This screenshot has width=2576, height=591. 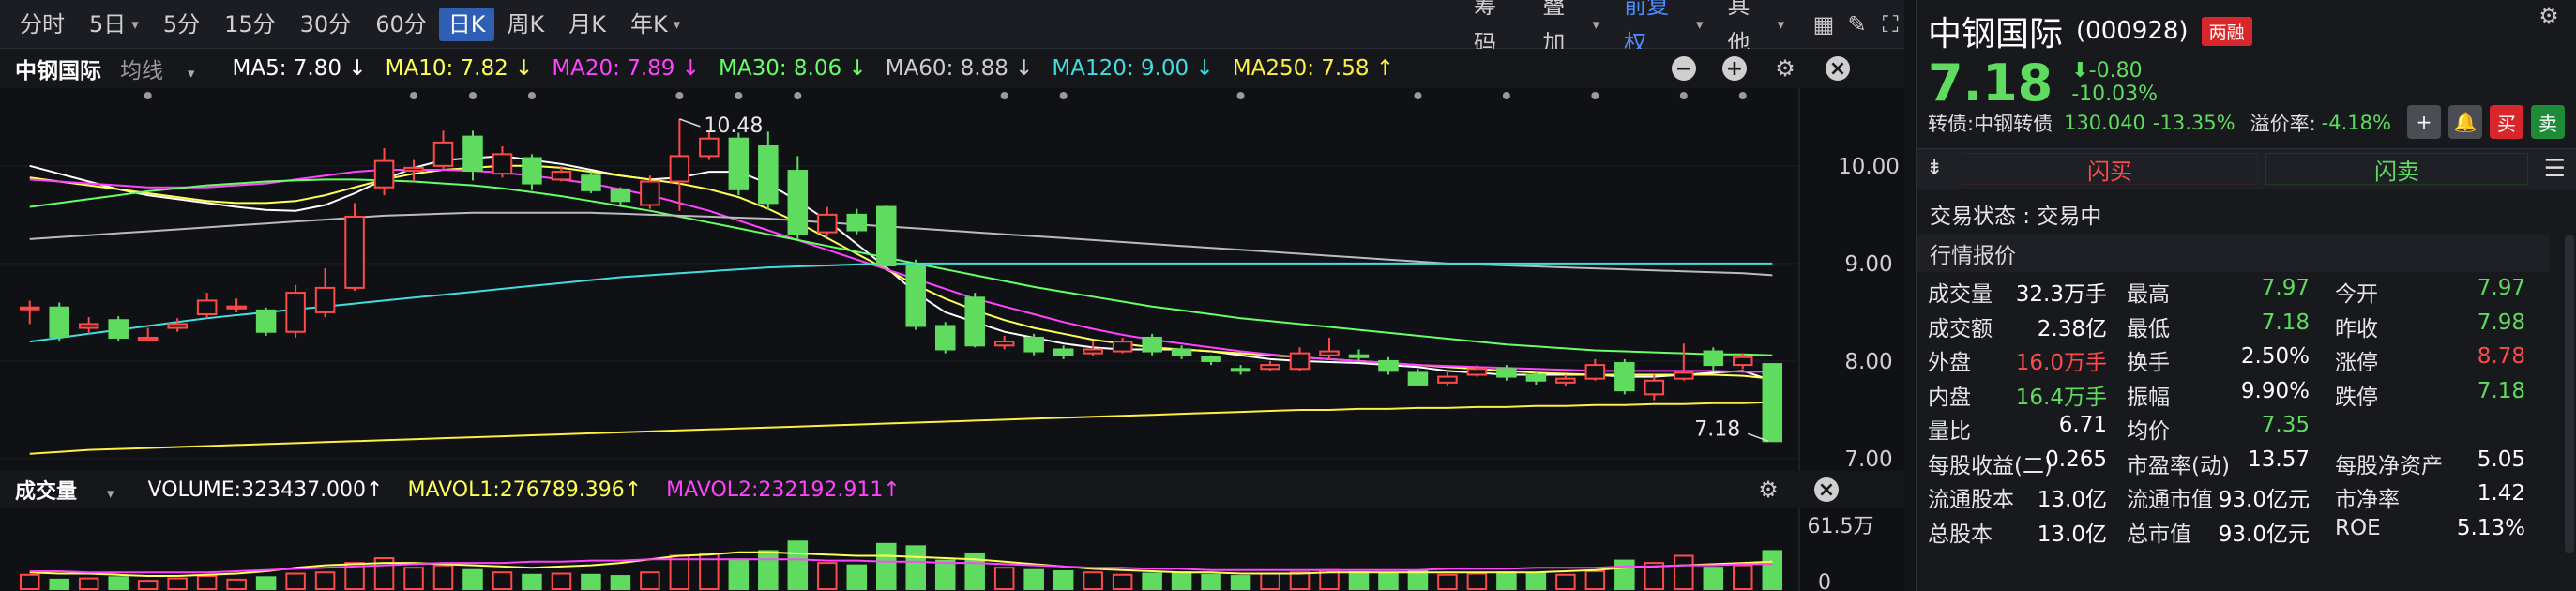 I want to click on quote-label: 内盘, so click(x=1949, y=397).